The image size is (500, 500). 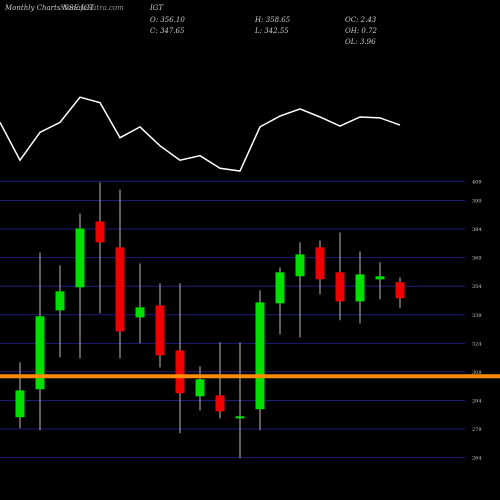 I want to click on y-tick-label: 354, so click(x=477, y=287).